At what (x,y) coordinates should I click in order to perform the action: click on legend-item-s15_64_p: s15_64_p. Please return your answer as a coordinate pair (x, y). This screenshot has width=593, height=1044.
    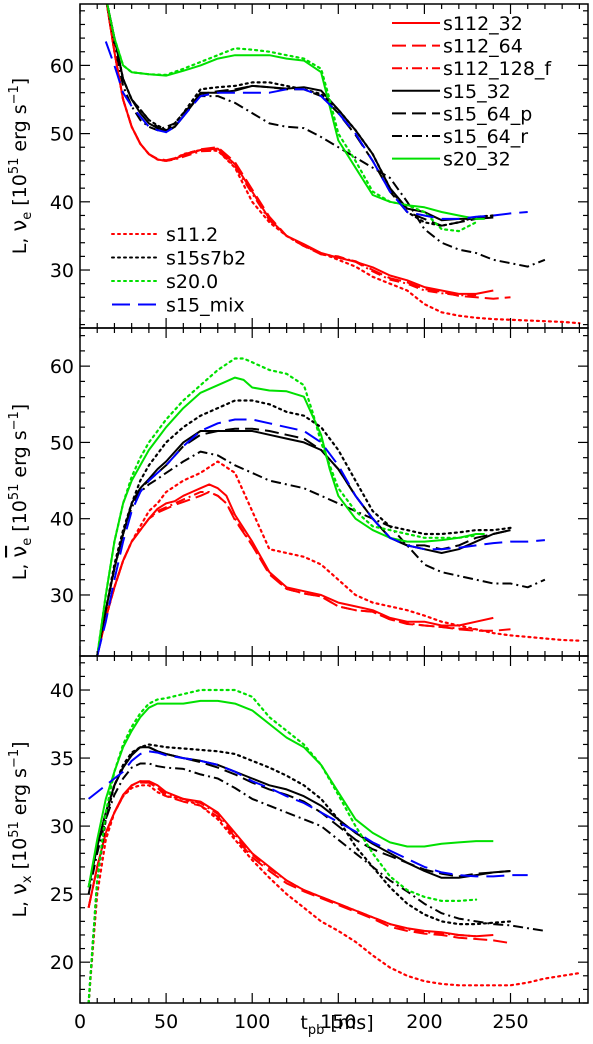
    Looking at the image, I should click on (462, 114).